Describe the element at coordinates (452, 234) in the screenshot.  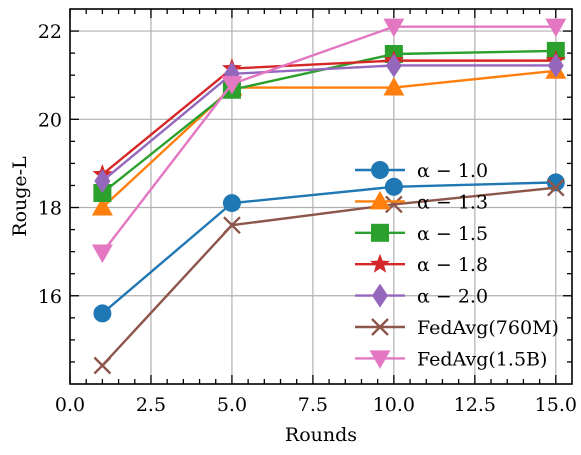
I see `legend-label: α − 1.5` at that location.